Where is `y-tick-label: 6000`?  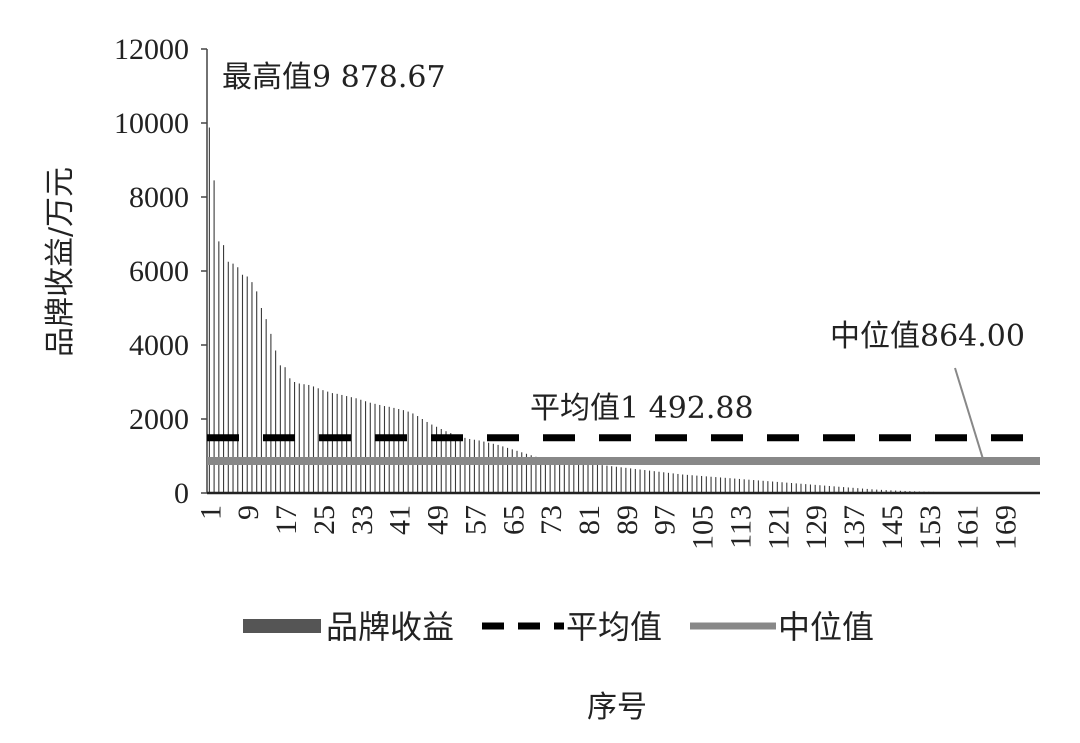 y-tick-label: 6000 is located at coordinates (159, 271).